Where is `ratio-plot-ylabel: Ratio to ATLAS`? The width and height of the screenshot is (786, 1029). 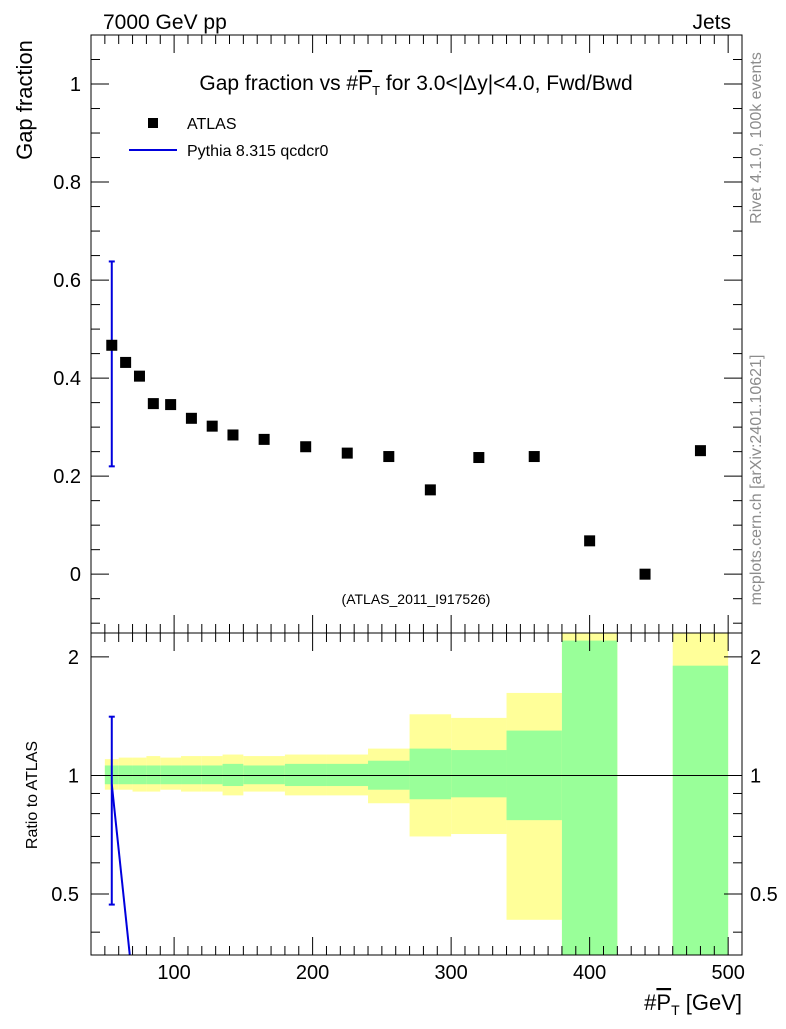
ratio-plot-ylabel: Ratio to ATLAS is located at coordinates (32, 795).